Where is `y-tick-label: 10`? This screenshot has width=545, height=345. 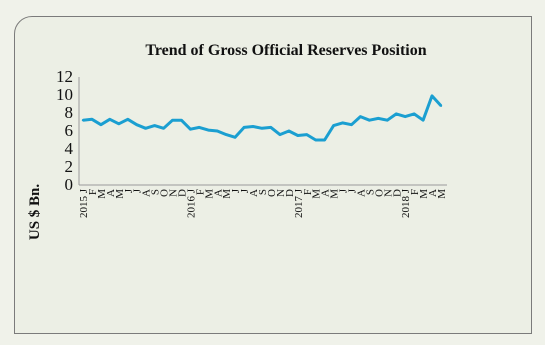
y-tick-label: 10 is located at coordinates (64, 94).